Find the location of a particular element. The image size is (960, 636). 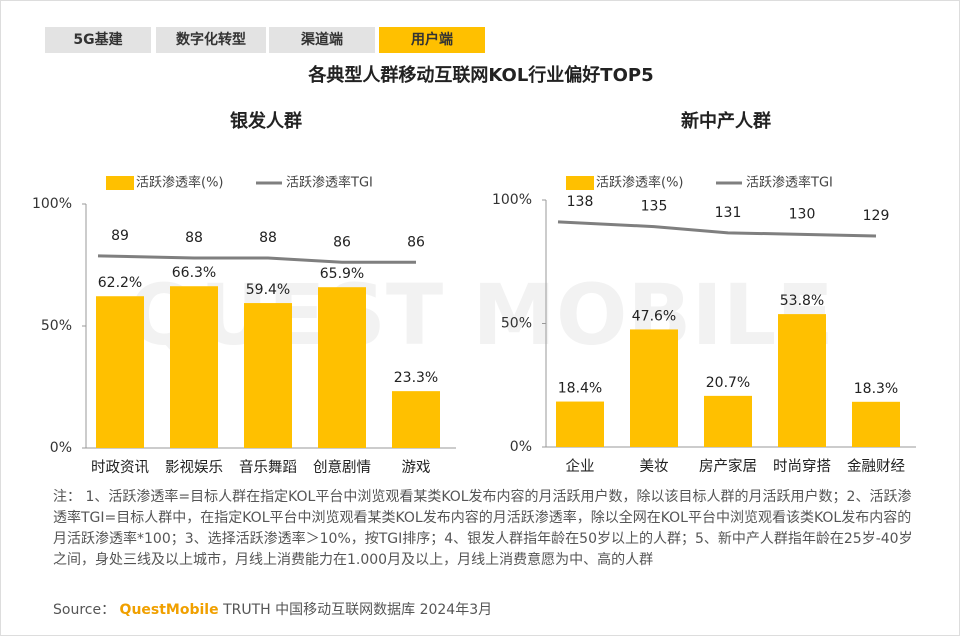

line-label: 89 is located at coordinates (120, 236).